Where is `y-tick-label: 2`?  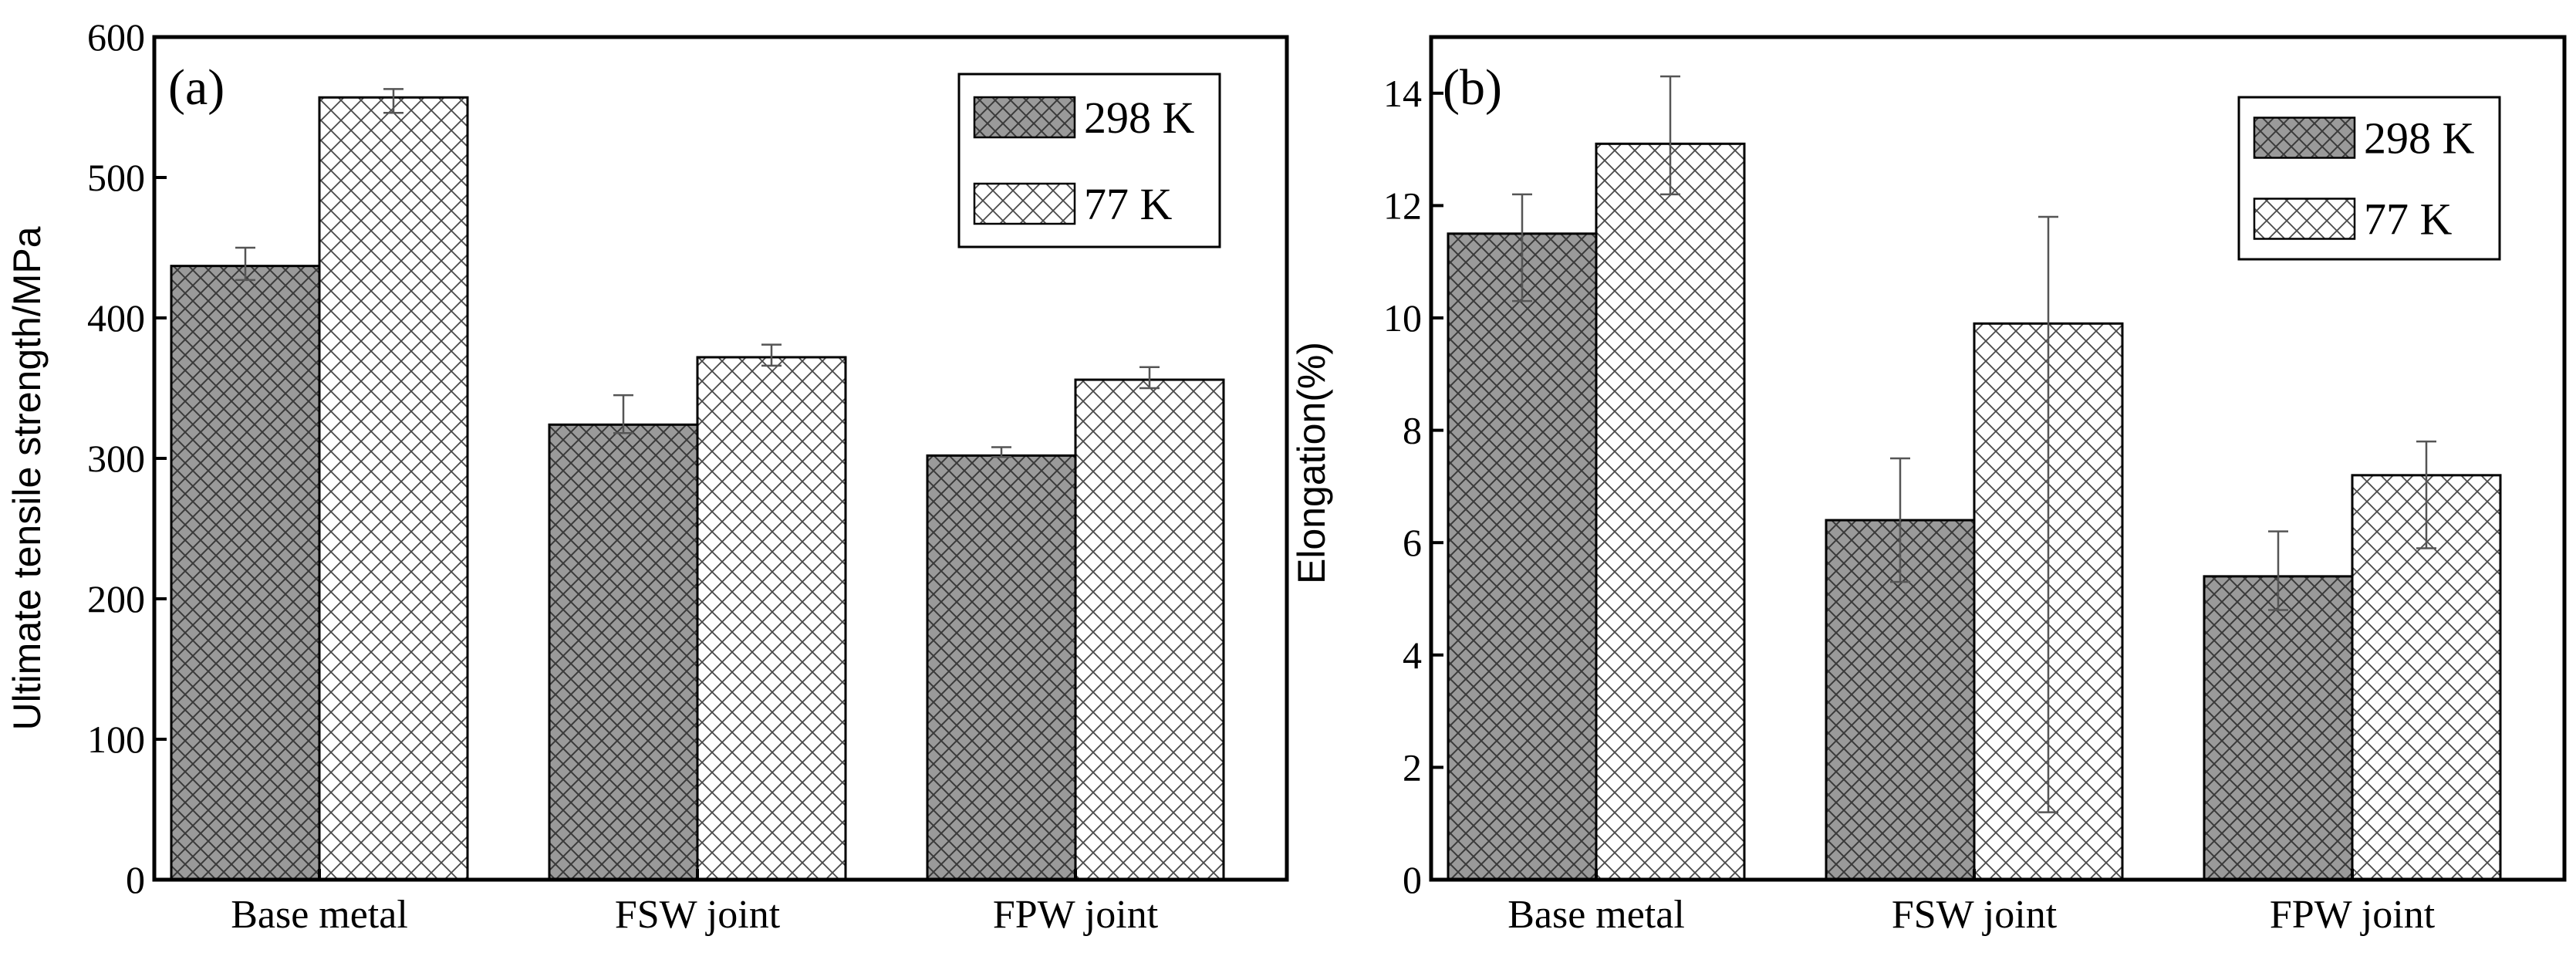
y-tick-label: 2 is located at coordinates (1412, 767).